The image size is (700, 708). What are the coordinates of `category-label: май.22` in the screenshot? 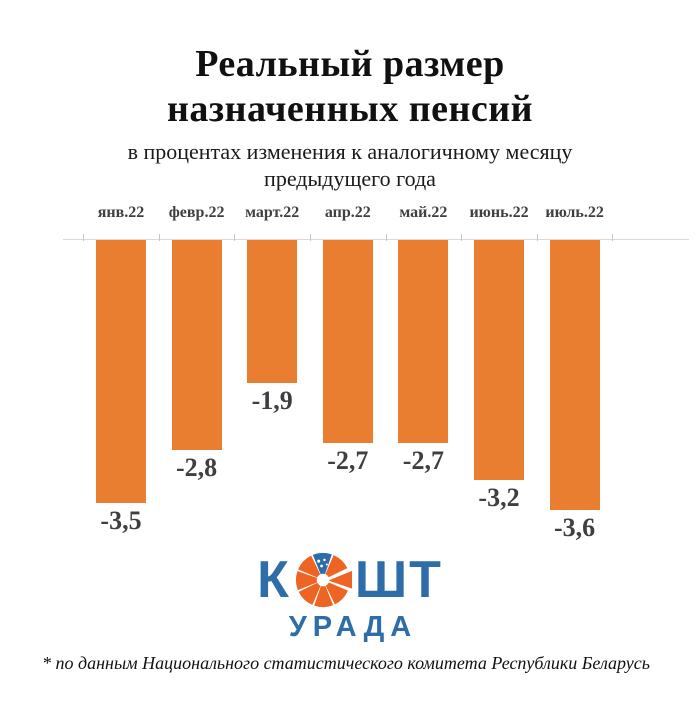 It's located at (423, 212).